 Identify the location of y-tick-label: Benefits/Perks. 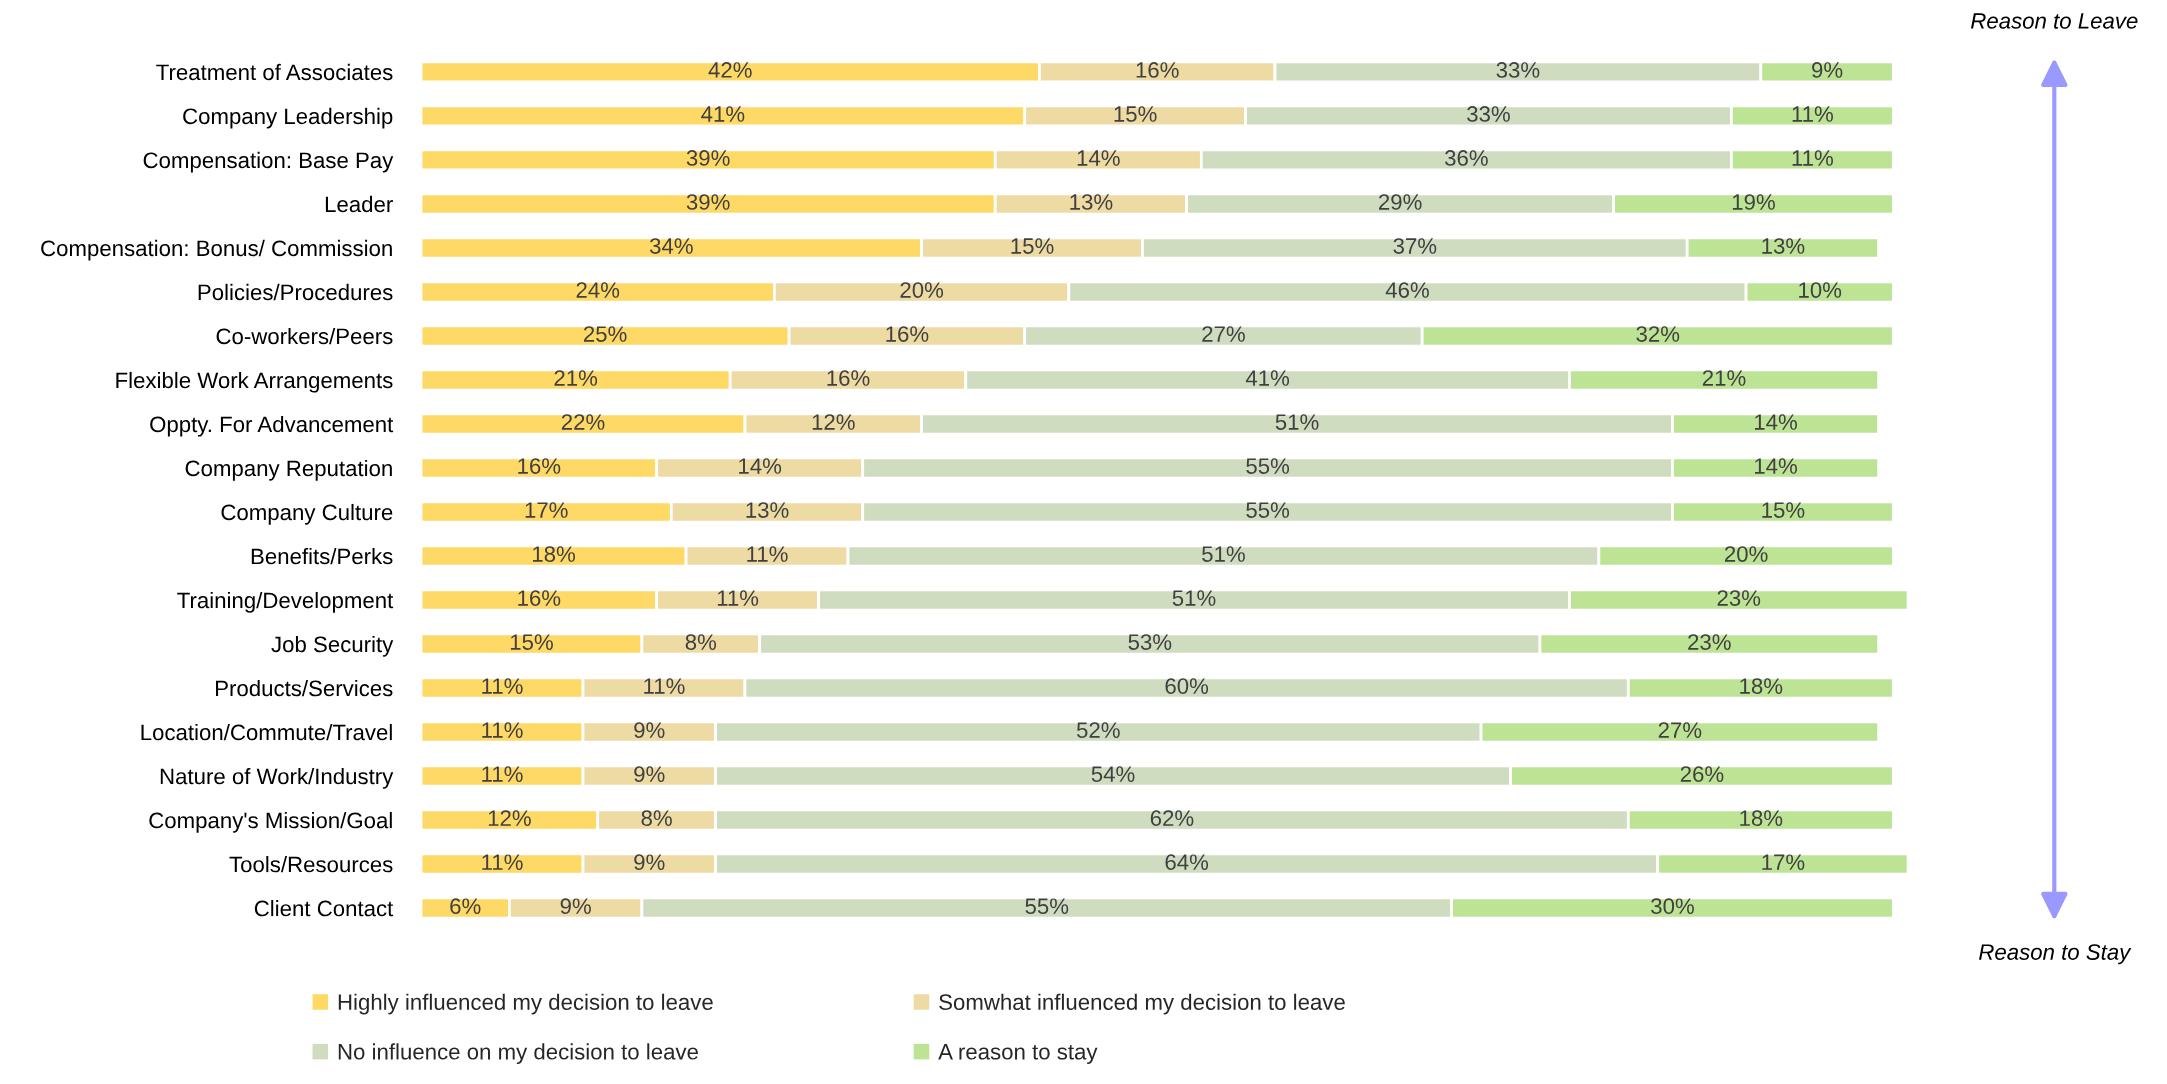
(322, 556).